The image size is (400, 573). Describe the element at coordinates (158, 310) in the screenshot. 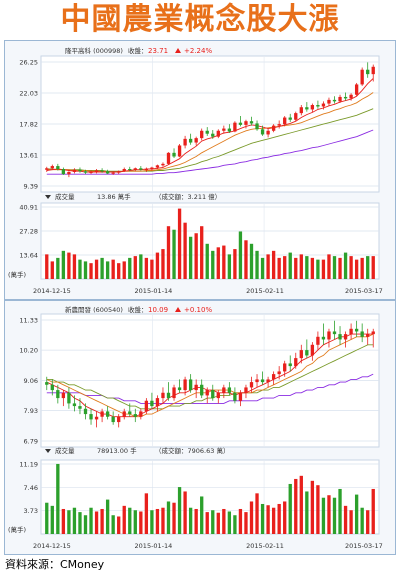

I see `close-value: 10.09` at that location.